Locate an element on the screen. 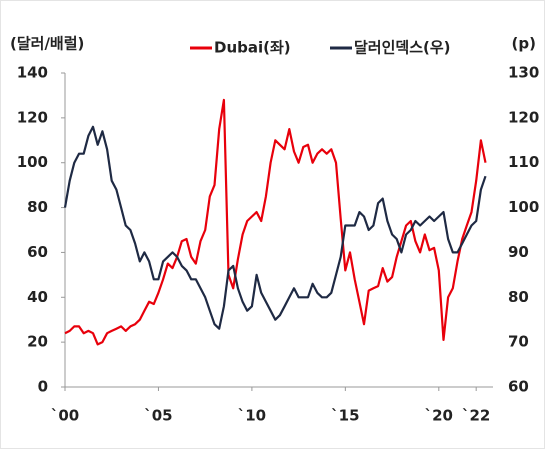 The width and height of the screenshot is (546, 450). legend-label: Dubai(좌) is located at coordinates (252, 48).